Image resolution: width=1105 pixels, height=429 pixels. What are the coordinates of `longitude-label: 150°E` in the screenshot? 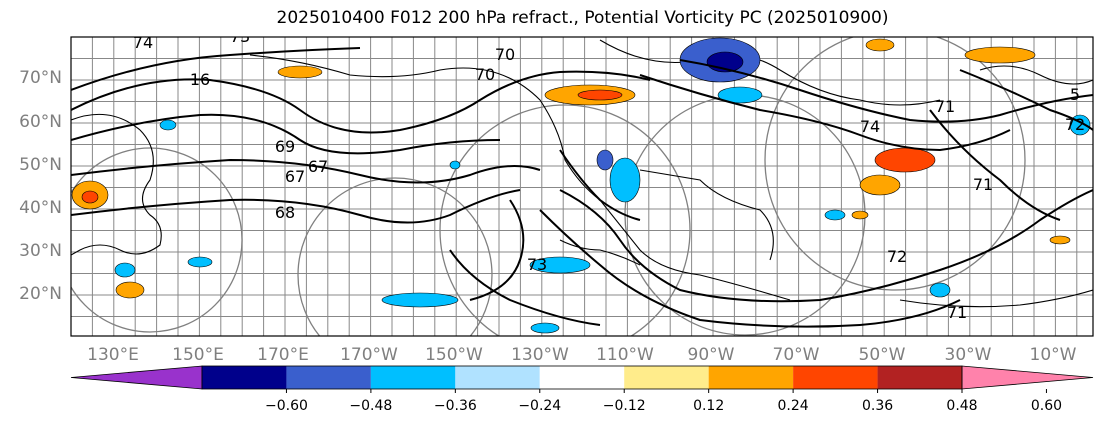 It's located at (198, 355).